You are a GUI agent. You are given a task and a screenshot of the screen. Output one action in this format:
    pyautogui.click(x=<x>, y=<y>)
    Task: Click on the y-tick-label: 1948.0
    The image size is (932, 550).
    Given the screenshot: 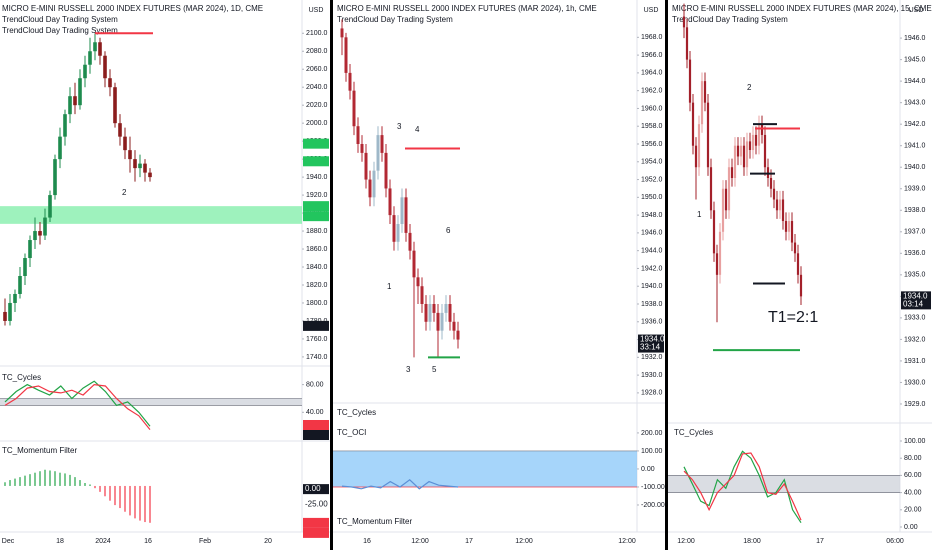 What is the action you would take?
    pyautogui.click(x=652, y=215)
    